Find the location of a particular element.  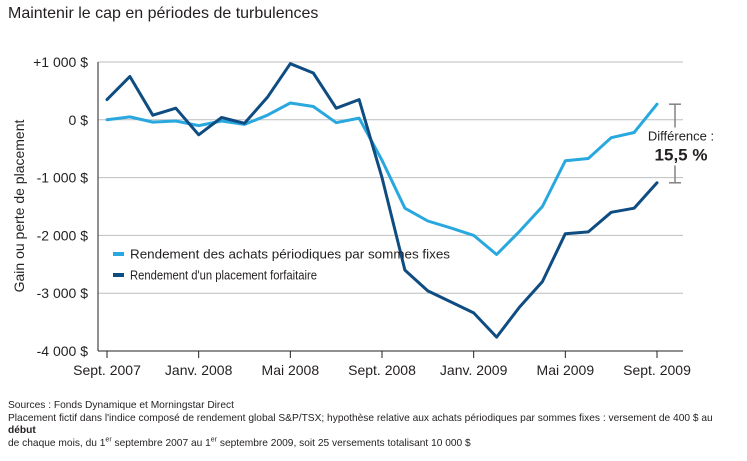

y-tick-label: -2 000 $ is located at coordinates (63, 235).